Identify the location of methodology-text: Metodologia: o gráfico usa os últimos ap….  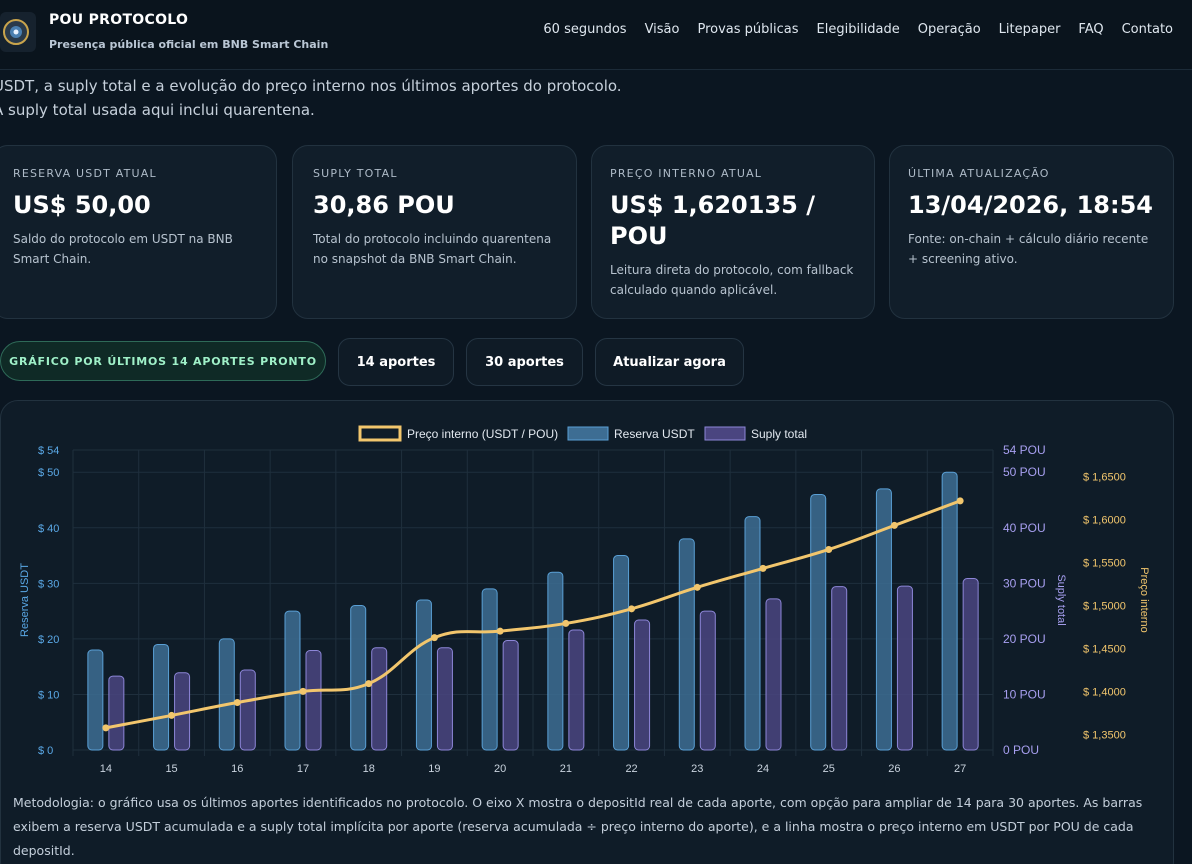
(578, 826).